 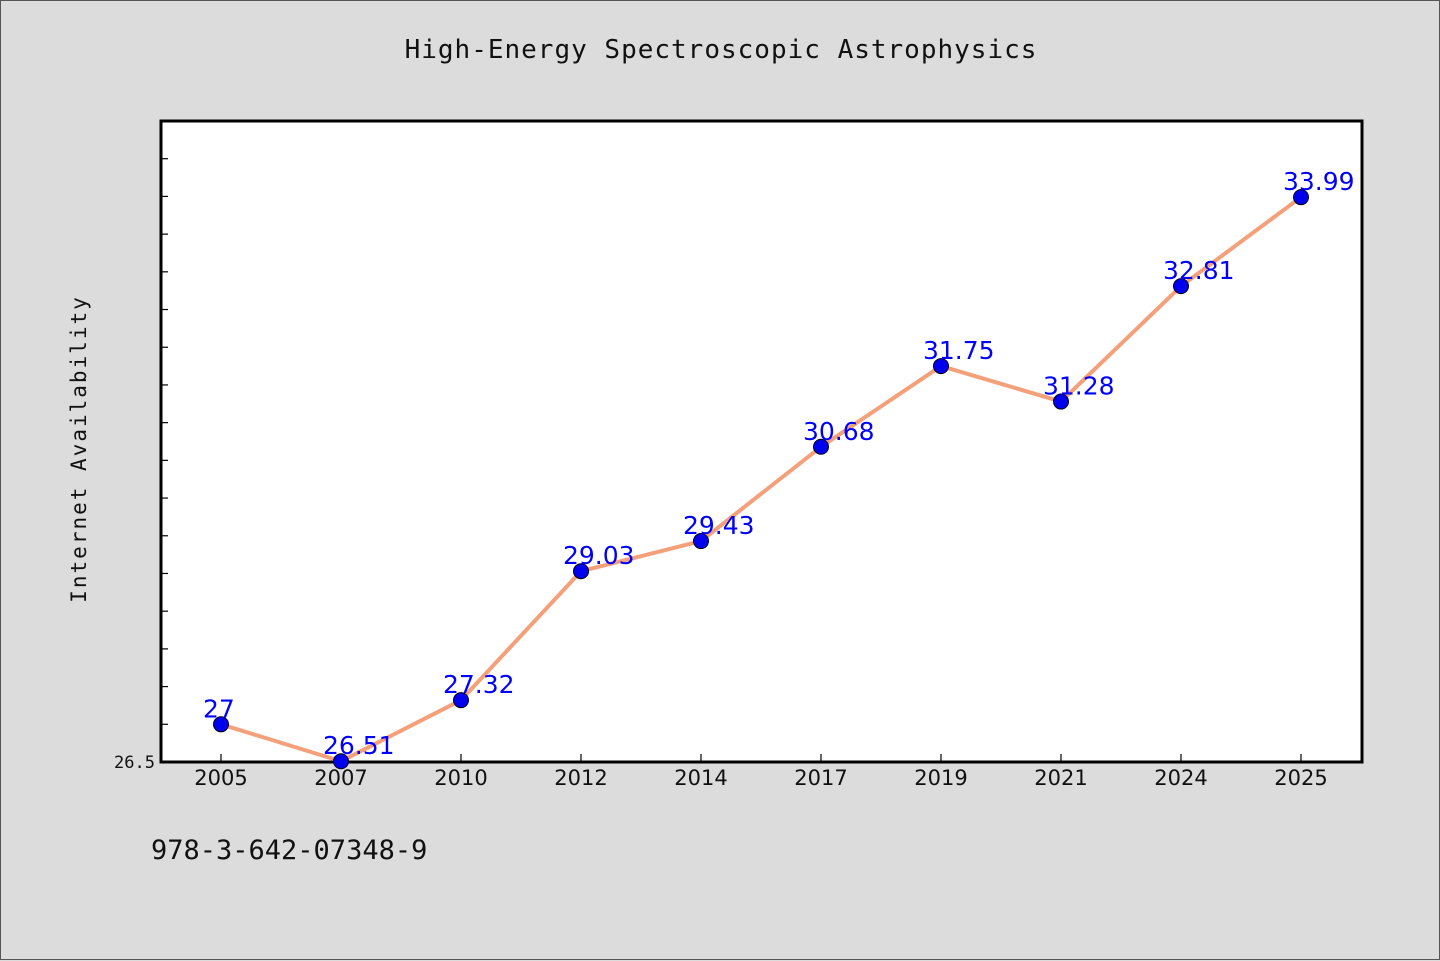 I want to click on data-label: 26.51, so click(x=359, y=745).